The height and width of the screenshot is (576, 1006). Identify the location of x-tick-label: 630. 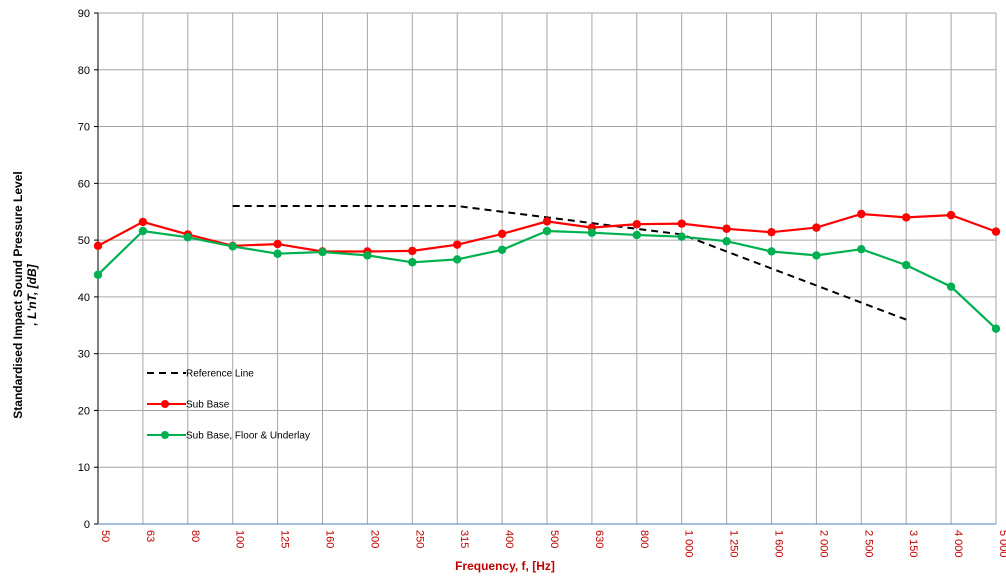
(599, 539).